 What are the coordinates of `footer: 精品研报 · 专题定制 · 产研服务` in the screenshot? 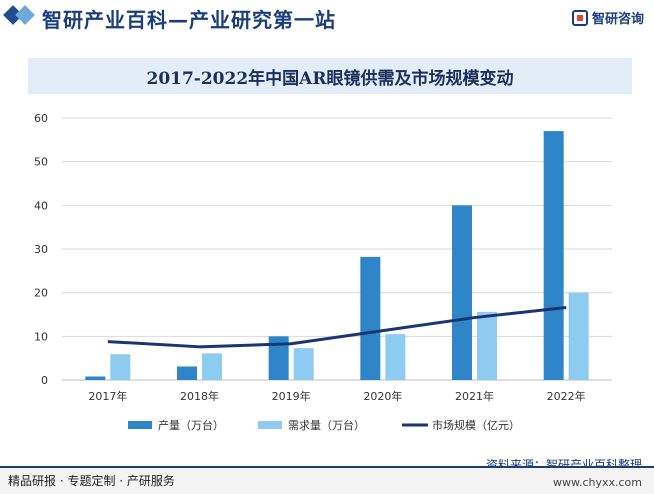 It's located at (327, 480).